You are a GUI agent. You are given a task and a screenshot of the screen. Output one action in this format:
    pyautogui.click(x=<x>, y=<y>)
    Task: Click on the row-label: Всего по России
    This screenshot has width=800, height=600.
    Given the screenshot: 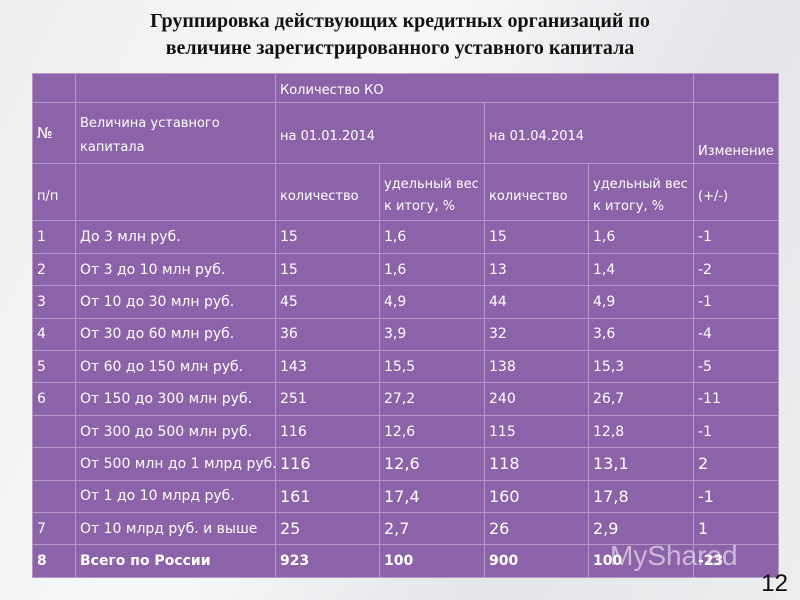 What is the action you would take?
    pyautogui.click(x=175, y=561)
    